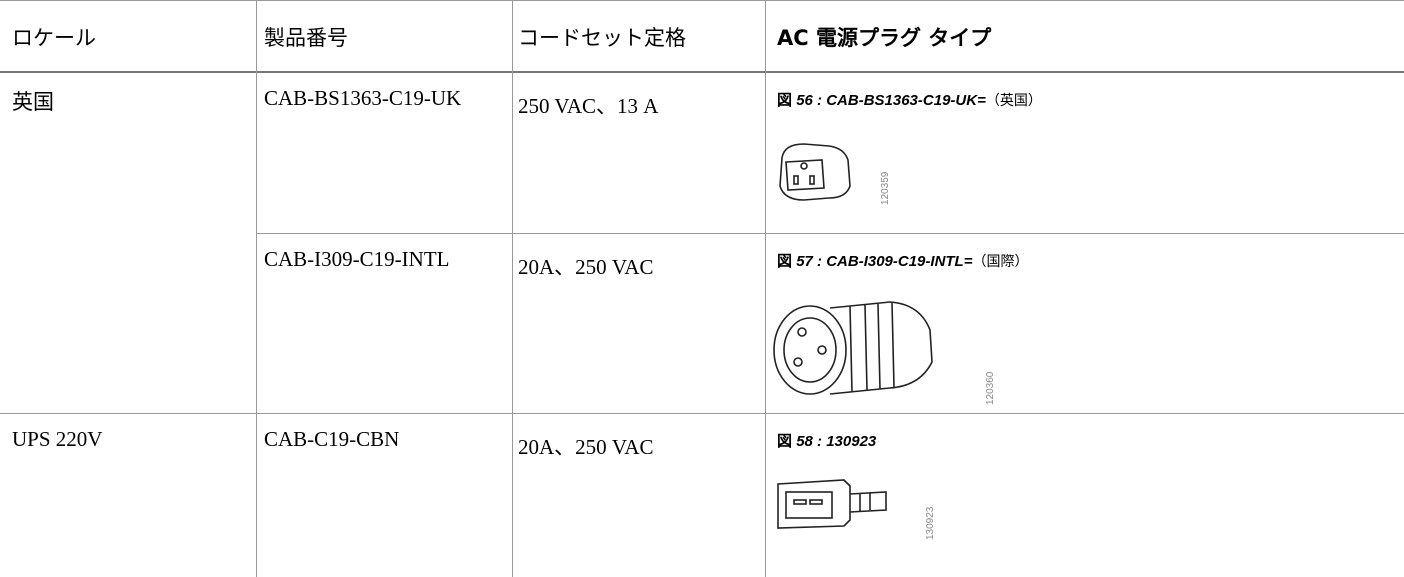  I want to click on figure-caption: 図 56 : CAB-BS1363-C19-UK=（英国）, so click(909, 99).